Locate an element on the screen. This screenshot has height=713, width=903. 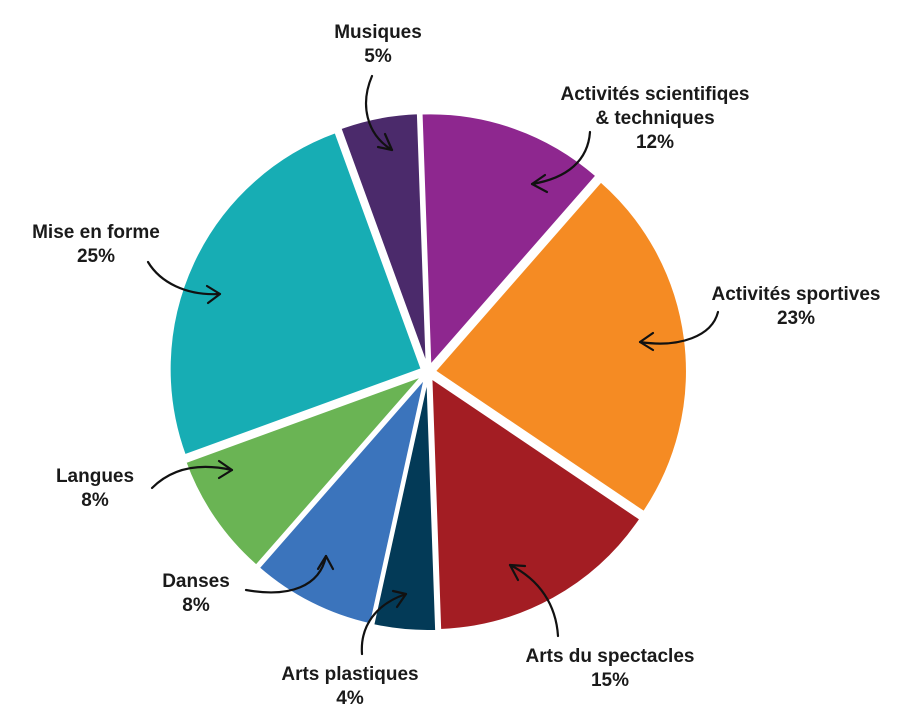
slice-value-label-1: 23% is located at coordinates (796, 318).